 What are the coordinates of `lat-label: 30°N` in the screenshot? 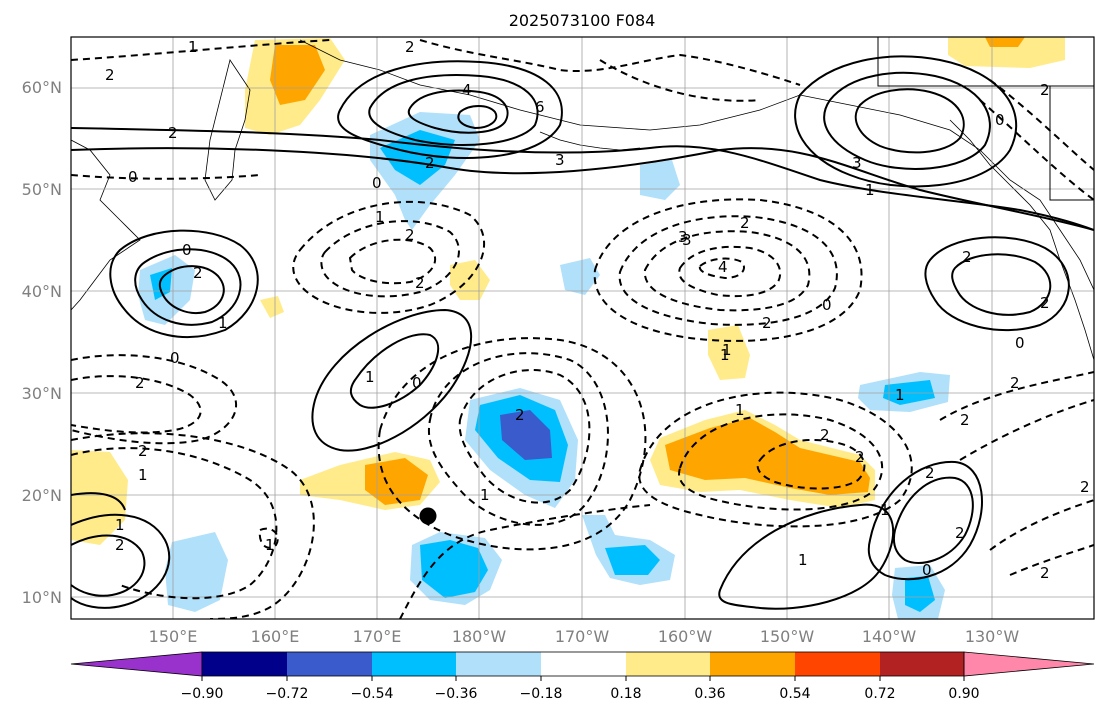 It's located at (42, 393).